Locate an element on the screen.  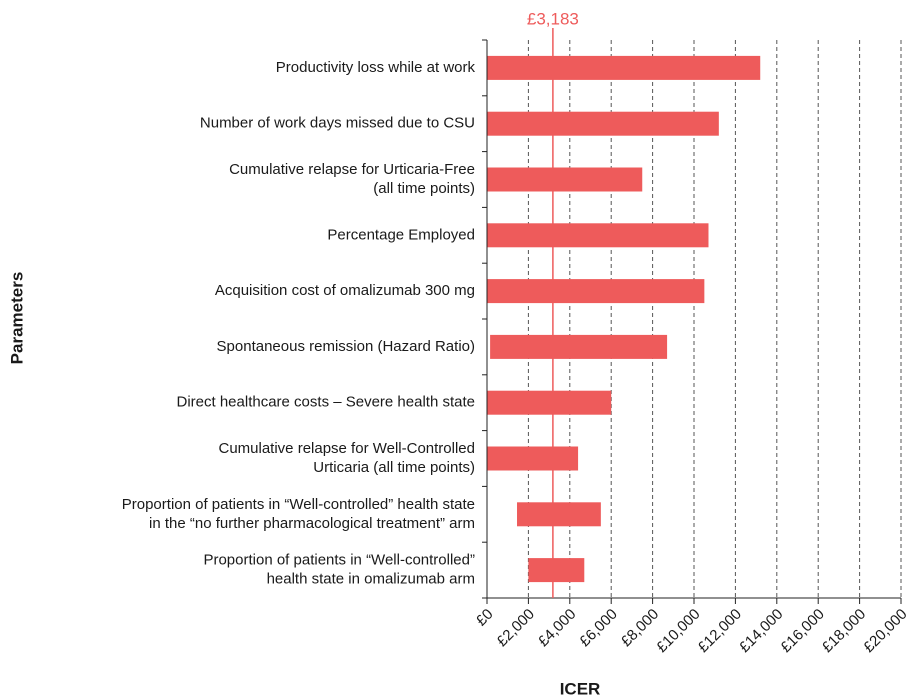
x-tick-label: £20,000 is located at coordinates (884, 631).